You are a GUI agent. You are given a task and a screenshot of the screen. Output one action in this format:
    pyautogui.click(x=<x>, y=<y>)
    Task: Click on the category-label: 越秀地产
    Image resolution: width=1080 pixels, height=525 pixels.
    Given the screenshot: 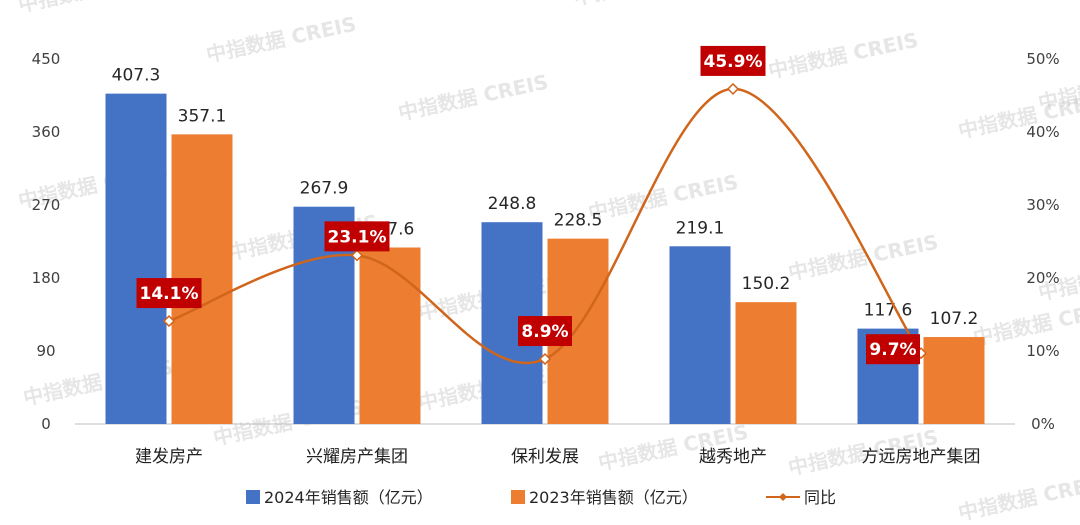 What is the action you would take?
    pyautogui.click(x=733, y=457)
    